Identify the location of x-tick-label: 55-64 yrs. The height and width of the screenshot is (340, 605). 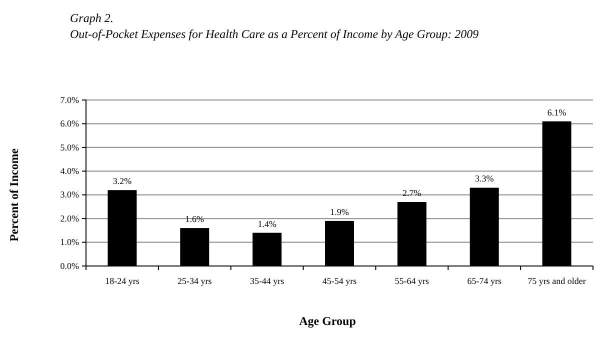
(412, 281).